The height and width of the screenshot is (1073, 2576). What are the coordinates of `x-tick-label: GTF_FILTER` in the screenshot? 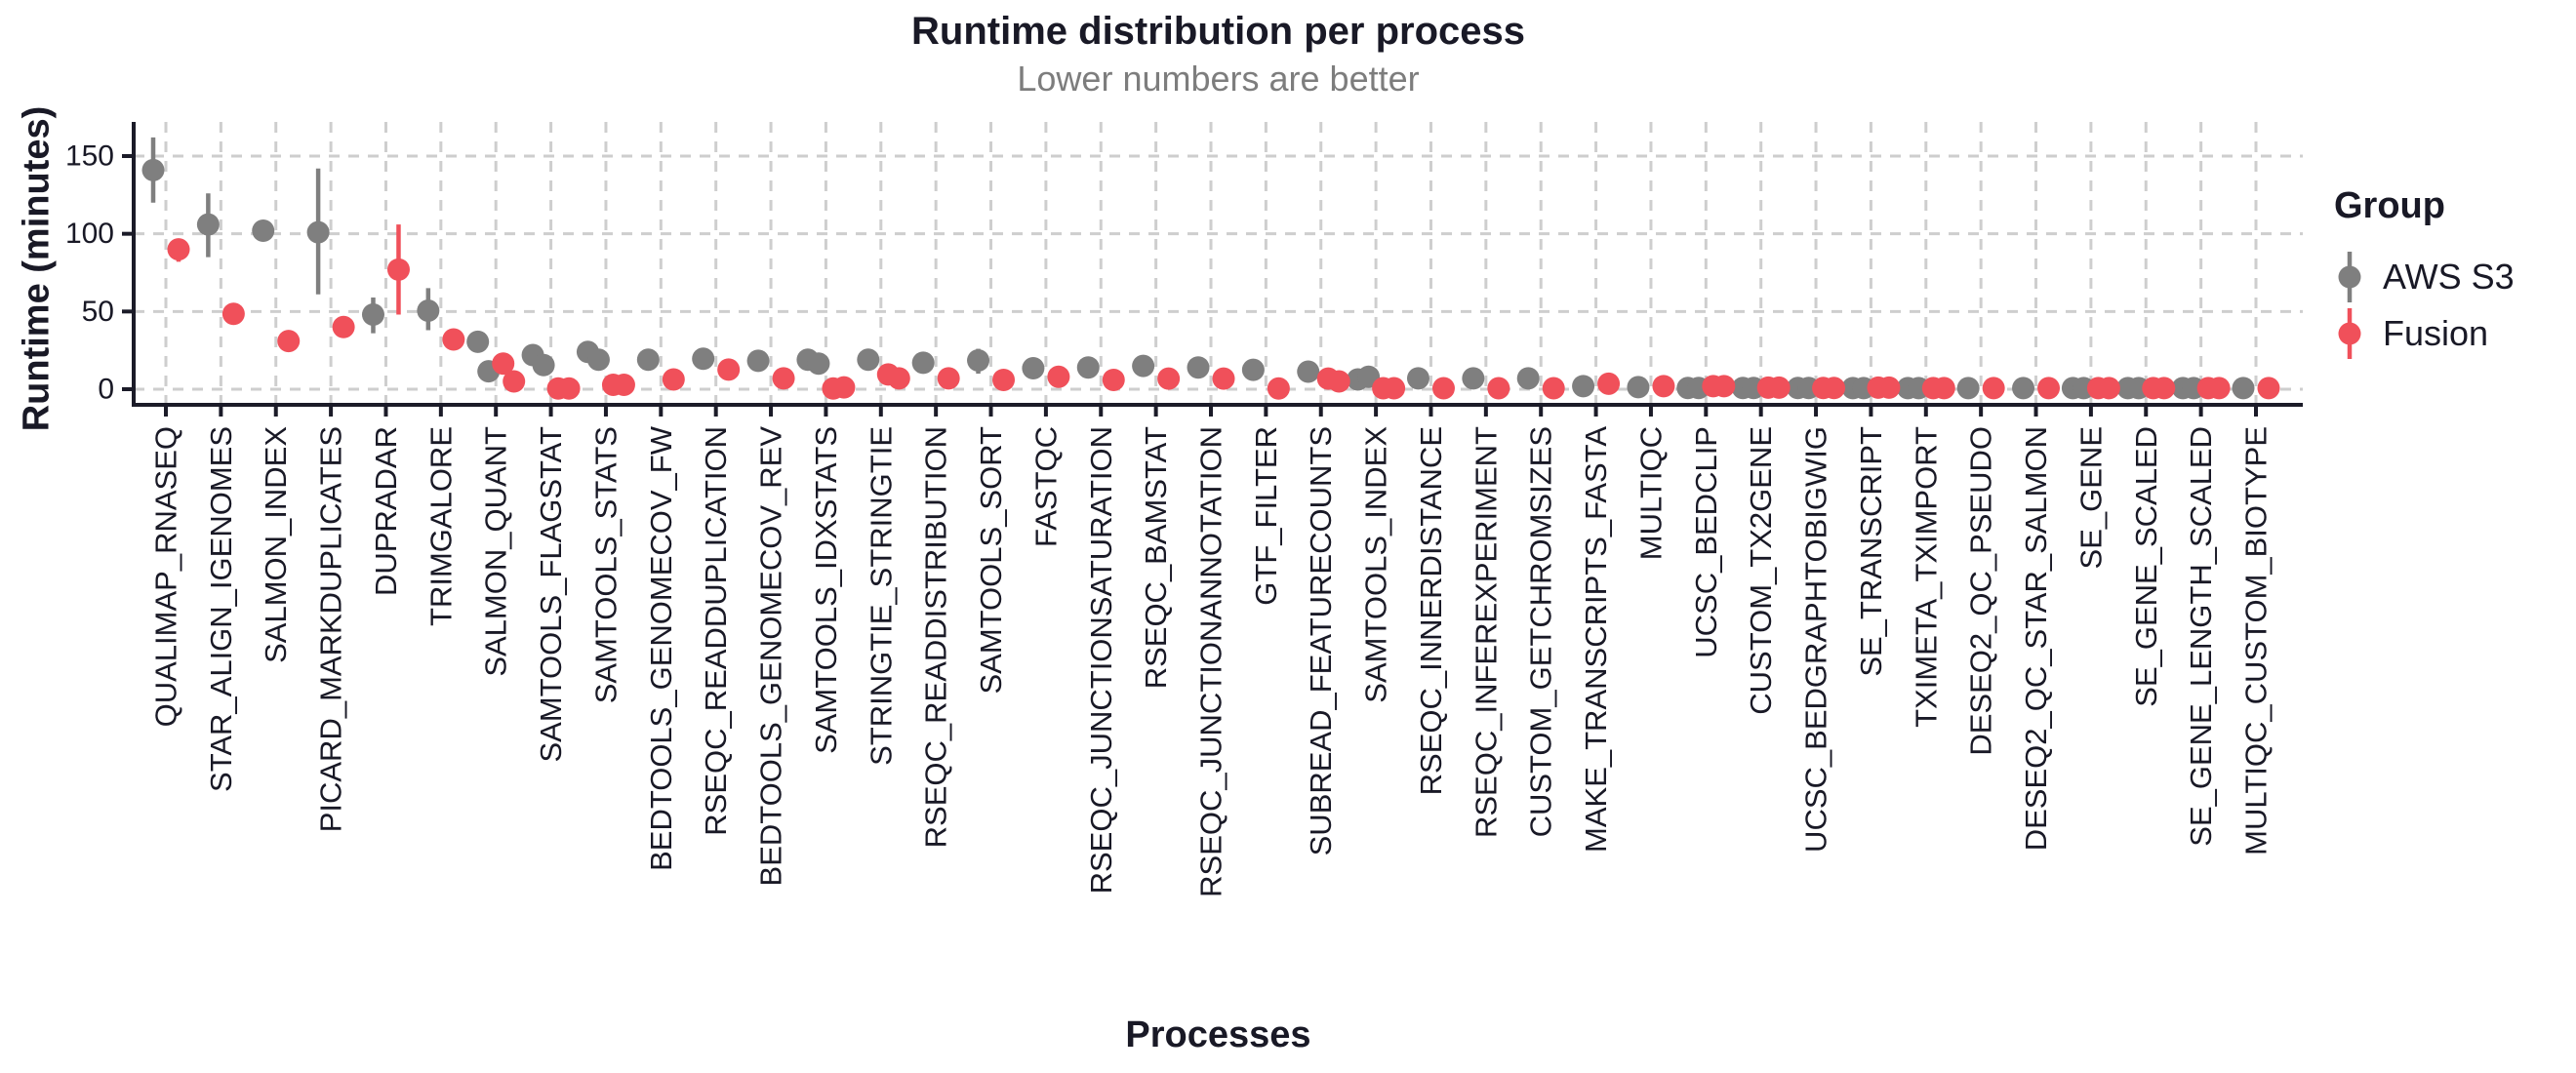 It's located at (1266, 516).